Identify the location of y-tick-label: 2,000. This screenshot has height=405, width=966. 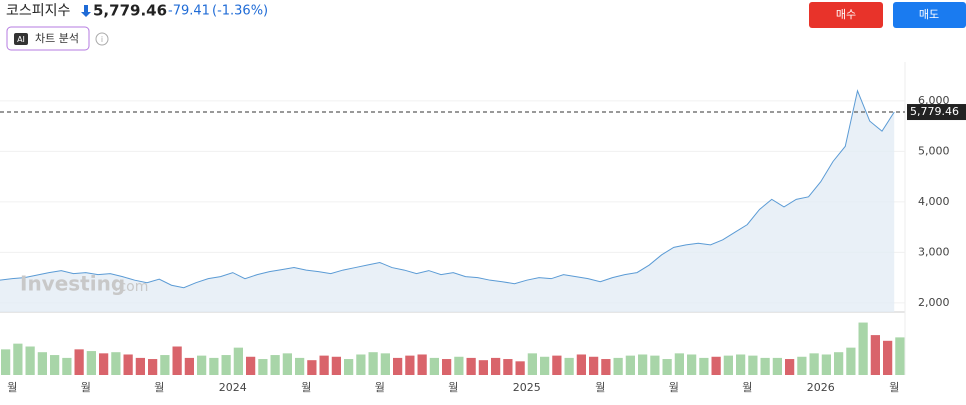
(934, 302).